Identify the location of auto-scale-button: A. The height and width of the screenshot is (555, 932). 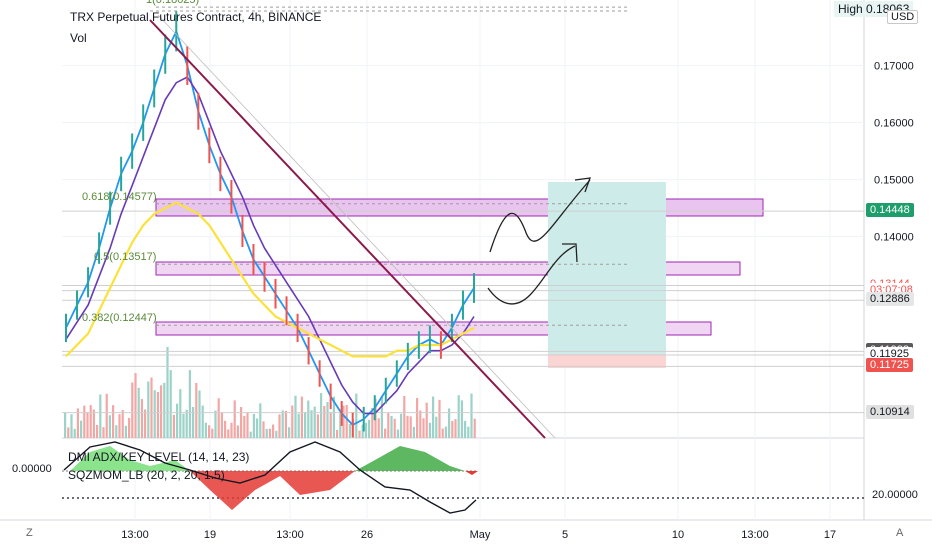
(900, 533).